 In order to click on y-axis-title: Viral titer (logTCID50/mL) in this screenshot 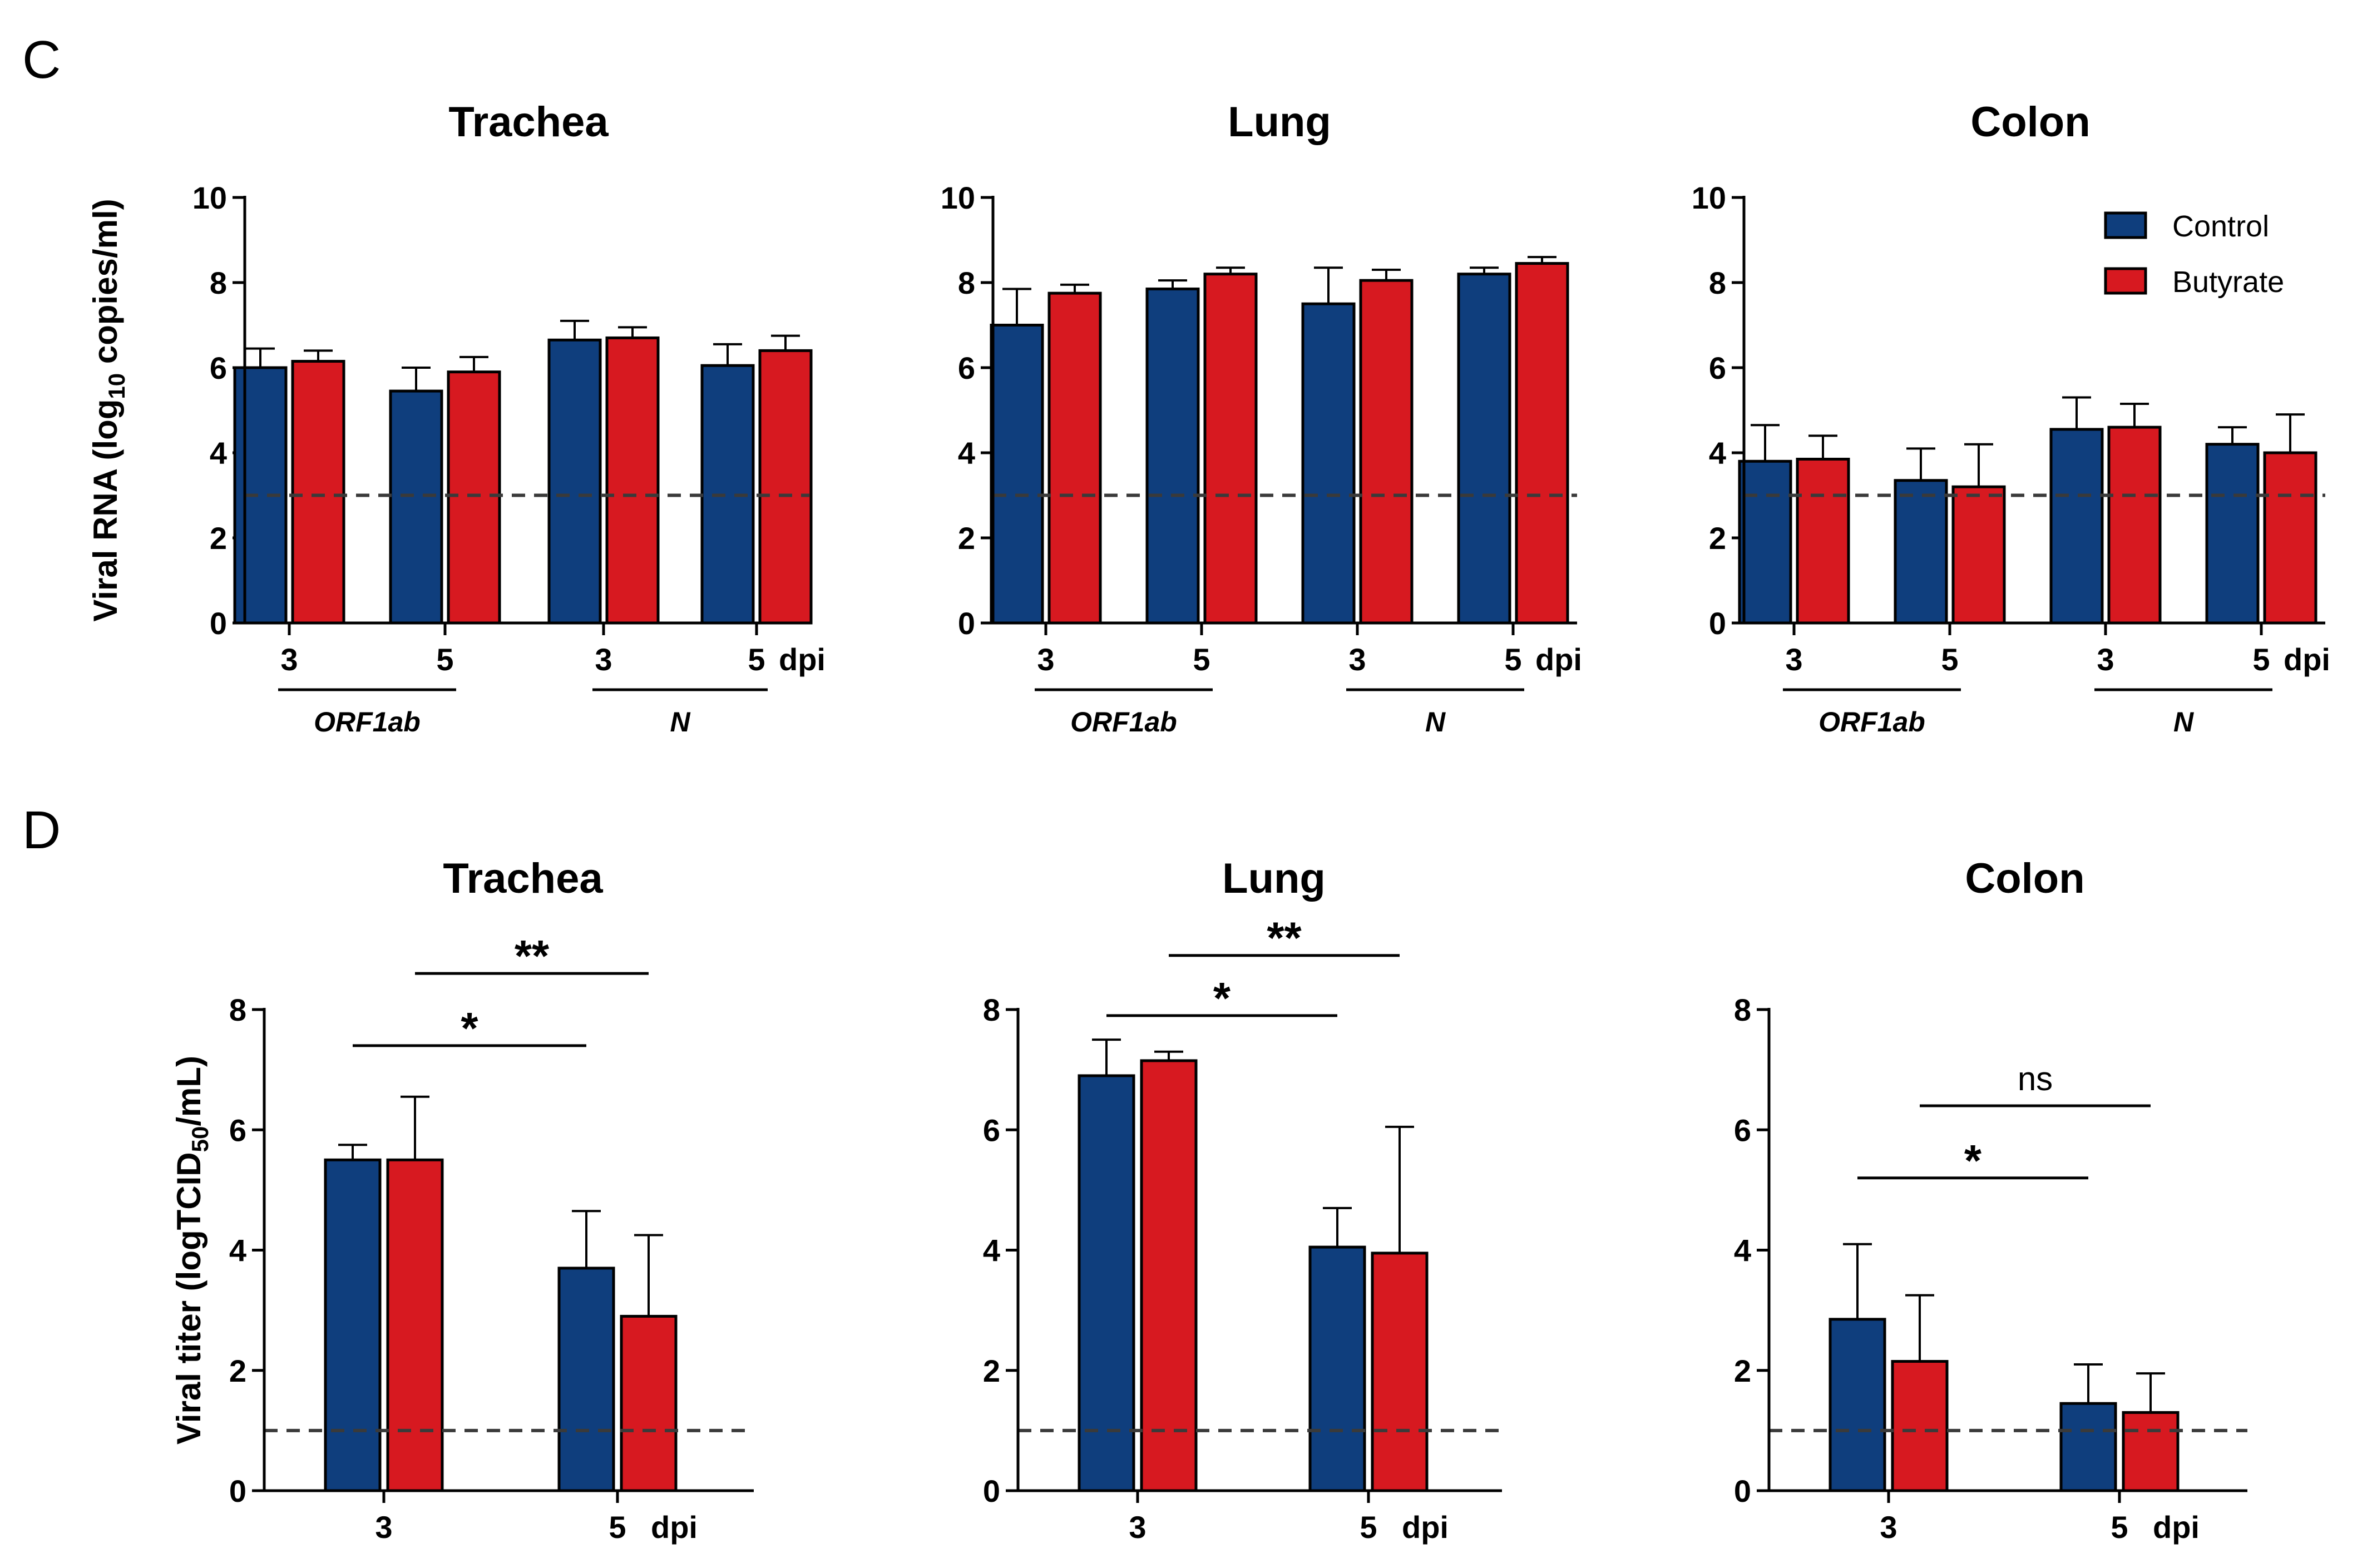, I will do `click(192, 1250)`.